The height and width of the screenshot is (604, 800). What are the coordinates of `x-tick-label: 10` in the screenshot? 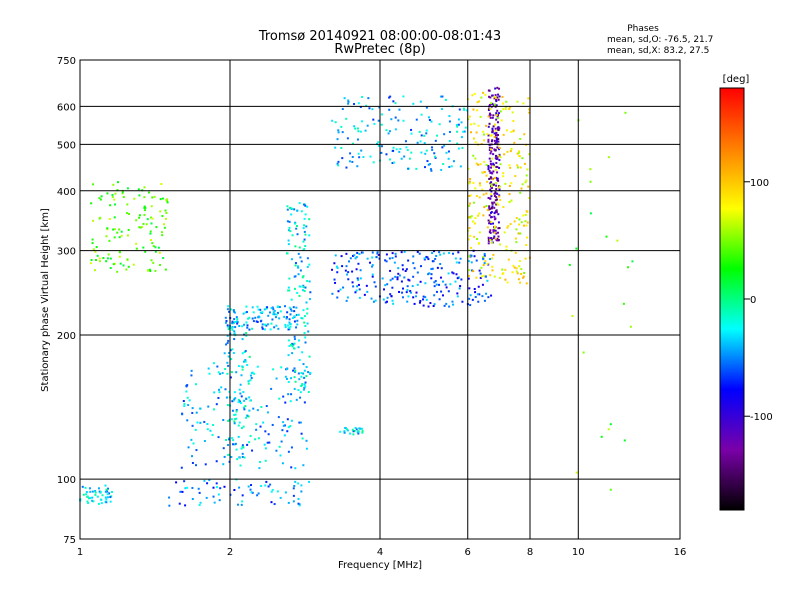 It's located at (578, 552).